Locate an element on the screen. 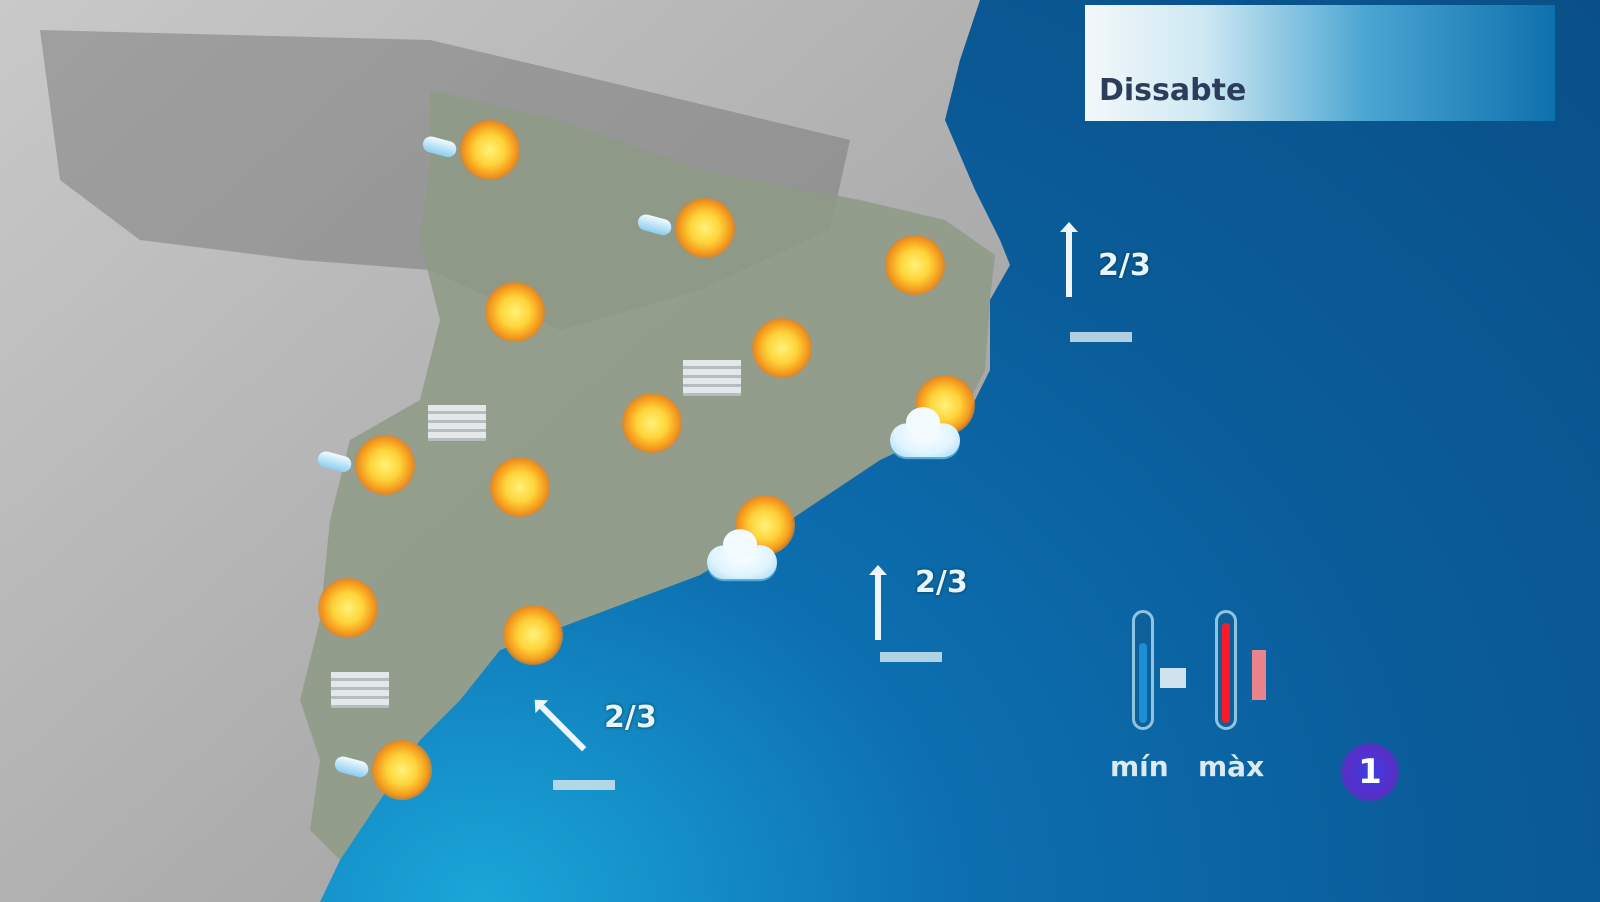 The width and height of the screenshot is (1600, 902). min-marker is located at coordinates (1173, 678).